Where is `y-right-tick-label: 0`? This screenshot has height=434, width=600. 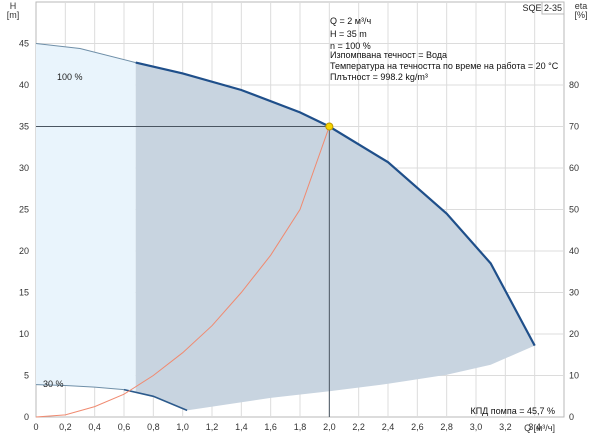
y-right-tick-label: 0 is located at coordinates (571, 417).